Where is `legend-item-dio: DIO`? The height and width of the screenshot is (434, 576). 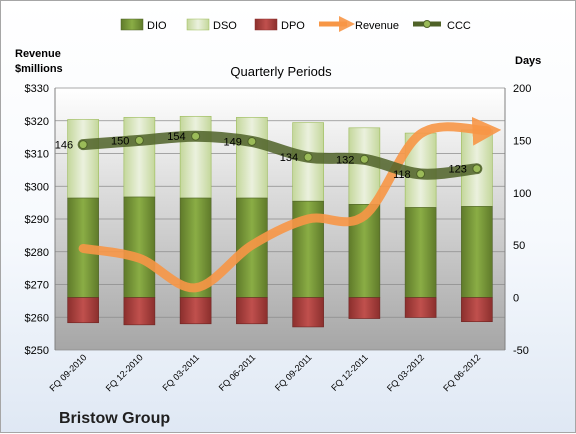 legend-item-dio: DIO is located at coordinates (143, 25).